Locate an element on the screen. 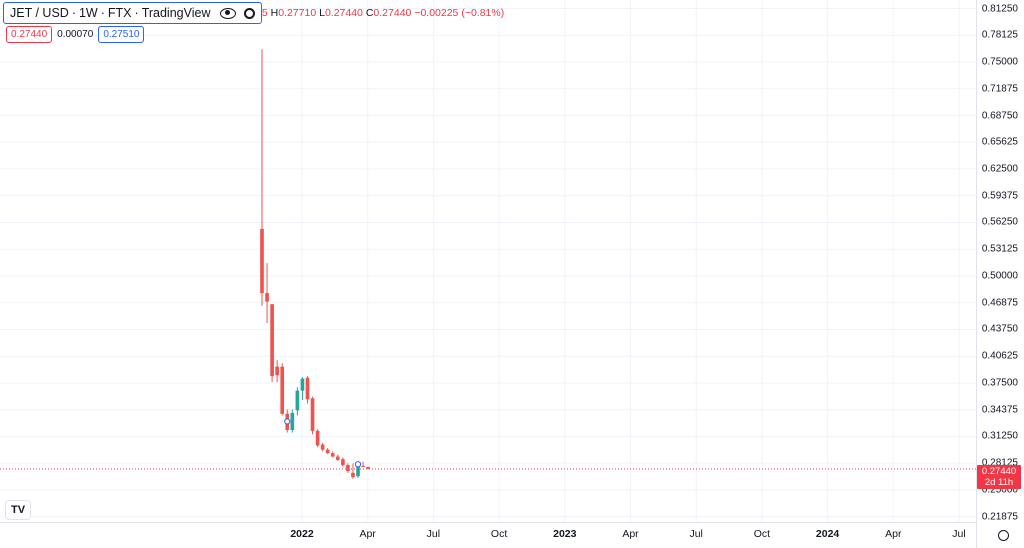 The width and height of the screenshot is (1024, 548). price-tick-label: 0.28125 is located at coordinates (999, 463).